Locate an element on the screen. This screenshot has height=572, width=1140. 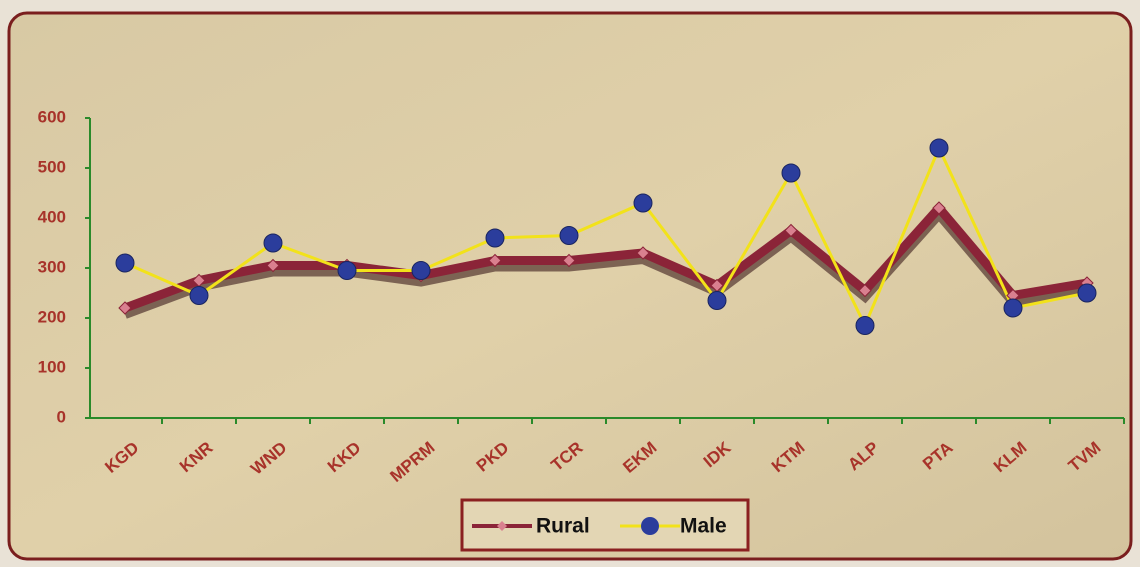
y-tick-label: 200 is located at coordinates (52, 316).